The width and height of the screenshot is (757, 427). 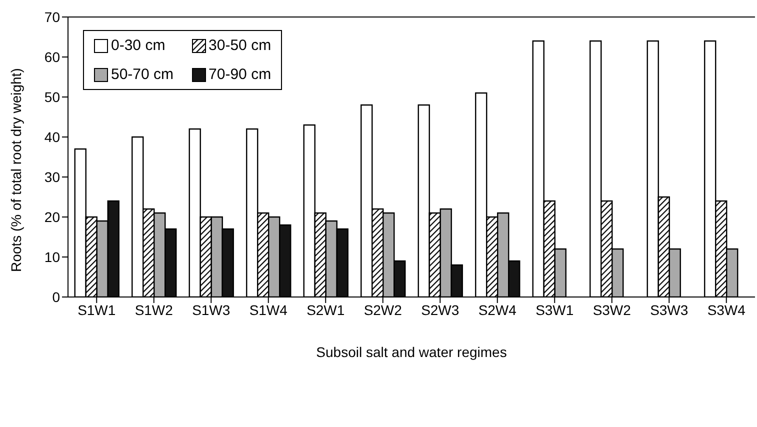 I want to click on x-tick-label: S2W2, so click(x=383, y=310).